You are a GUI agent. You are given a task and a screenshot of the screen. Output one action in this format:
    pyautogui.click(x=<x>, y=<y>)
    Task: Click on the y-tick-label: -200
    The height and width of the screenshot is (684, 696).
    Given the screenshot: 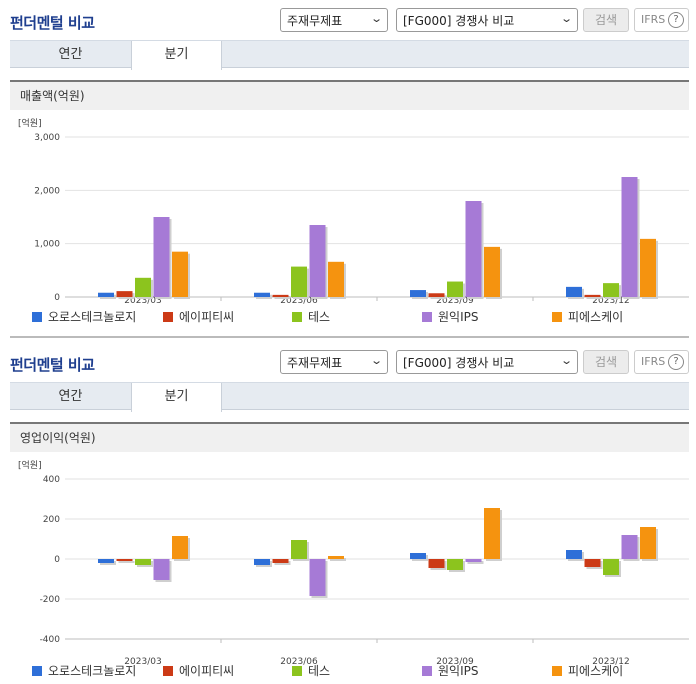 What is the action you would take?
    pyautogui.click(x=50, y=600)
    